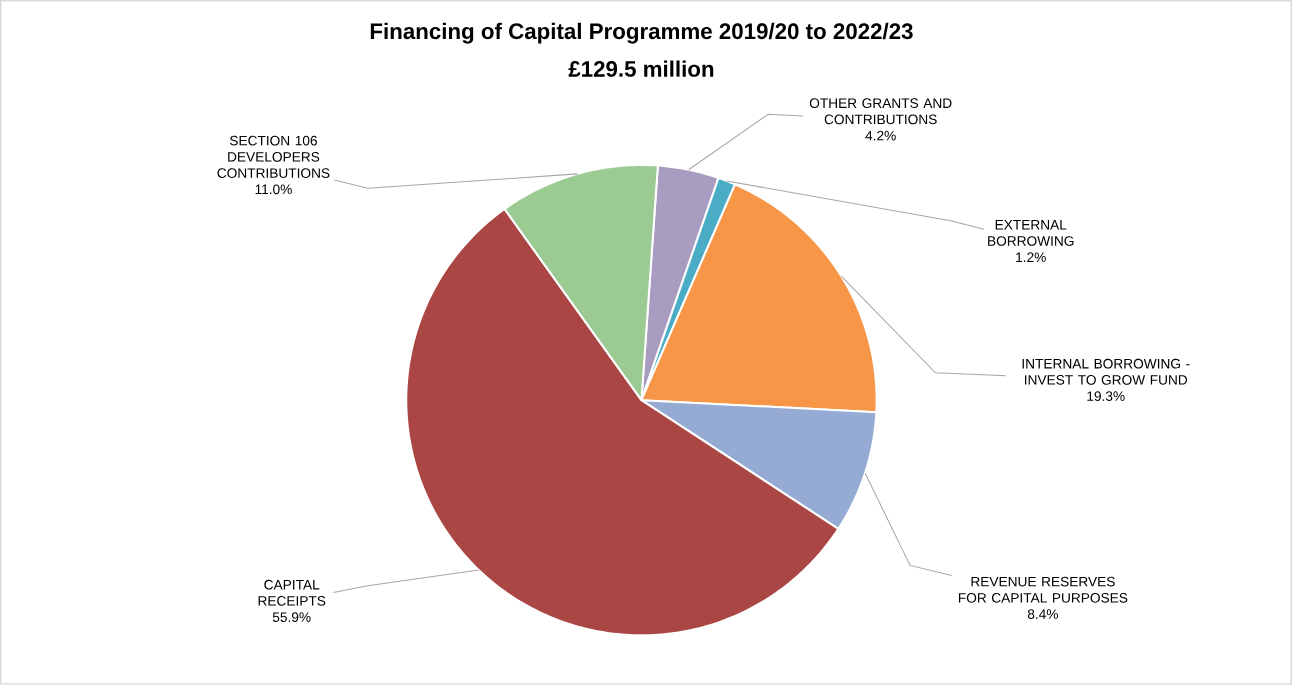 This screenshot has width=1292, height=685. I want to click on slice-label: REVENUE RESERVES FOR CAPITAL PURPOSES, so click(1043, 589).